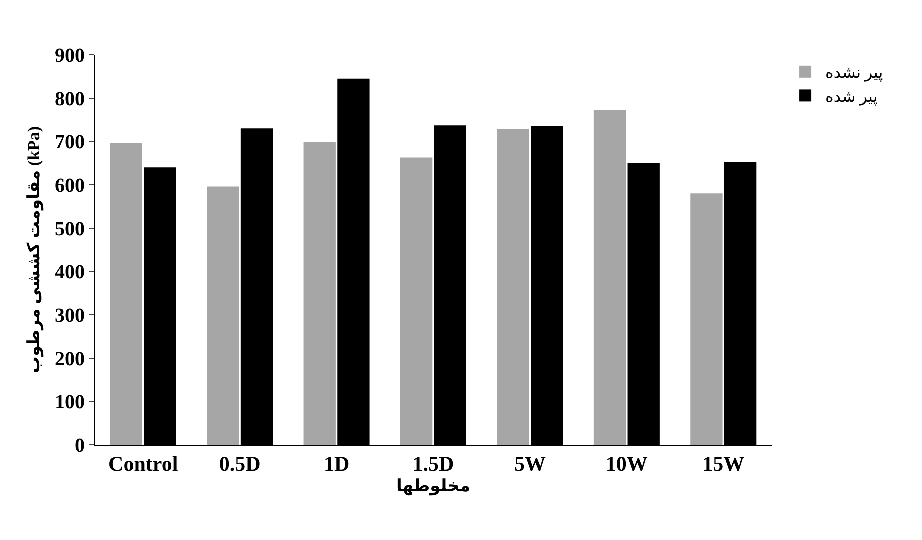  What do you see at coordinates (70, 316) in the screenshot?
I see `y-tick-label: 300` at bounding box center [70, 316].